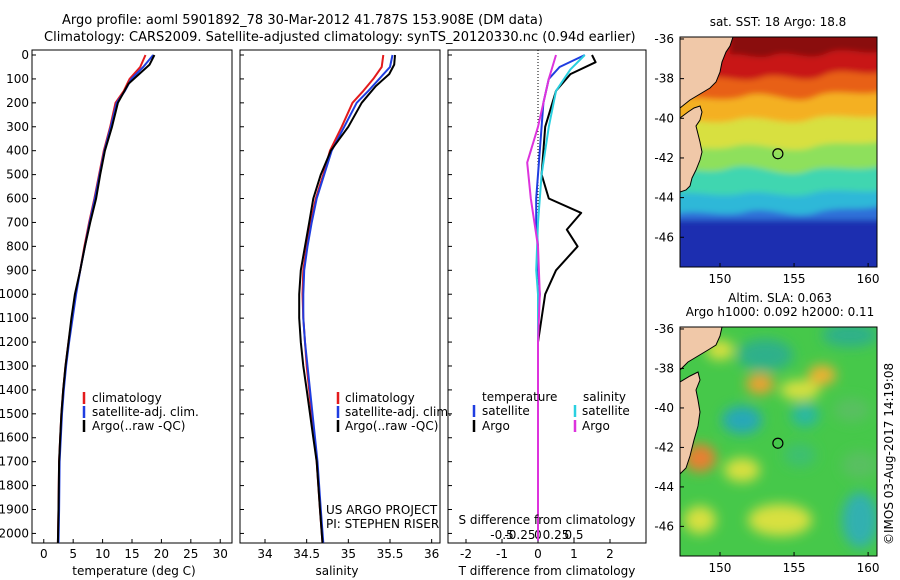 The image size is (900, 580). What do you see at coordinates (14, 414) in the screenshot?
I see `depth-tick-label: 1500` at bounding box center [14, 414].